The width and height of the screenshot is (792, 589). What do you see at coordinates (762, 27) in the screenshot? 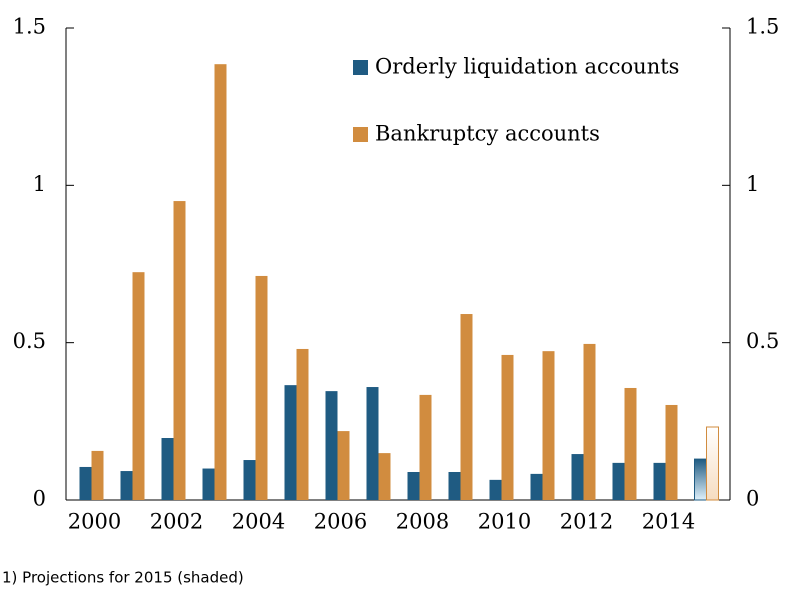
I see `y2-tick-label: 1.5` at bounding box center [762, 27].